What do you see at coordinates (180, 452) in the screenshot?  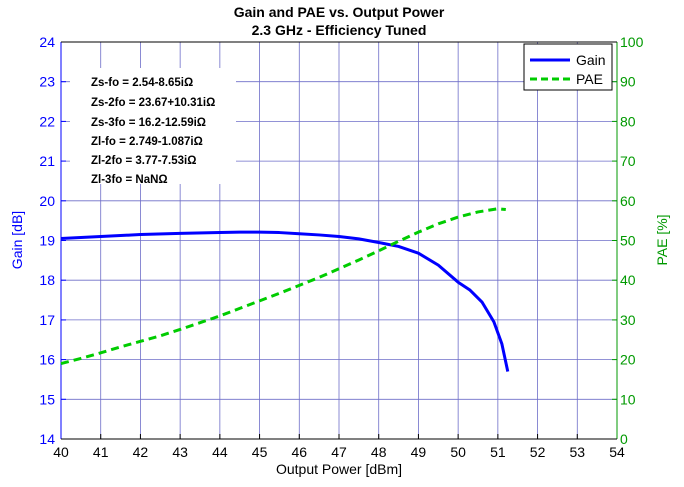 I see `x-tick-label: 43` at bounding box center [180, 452].